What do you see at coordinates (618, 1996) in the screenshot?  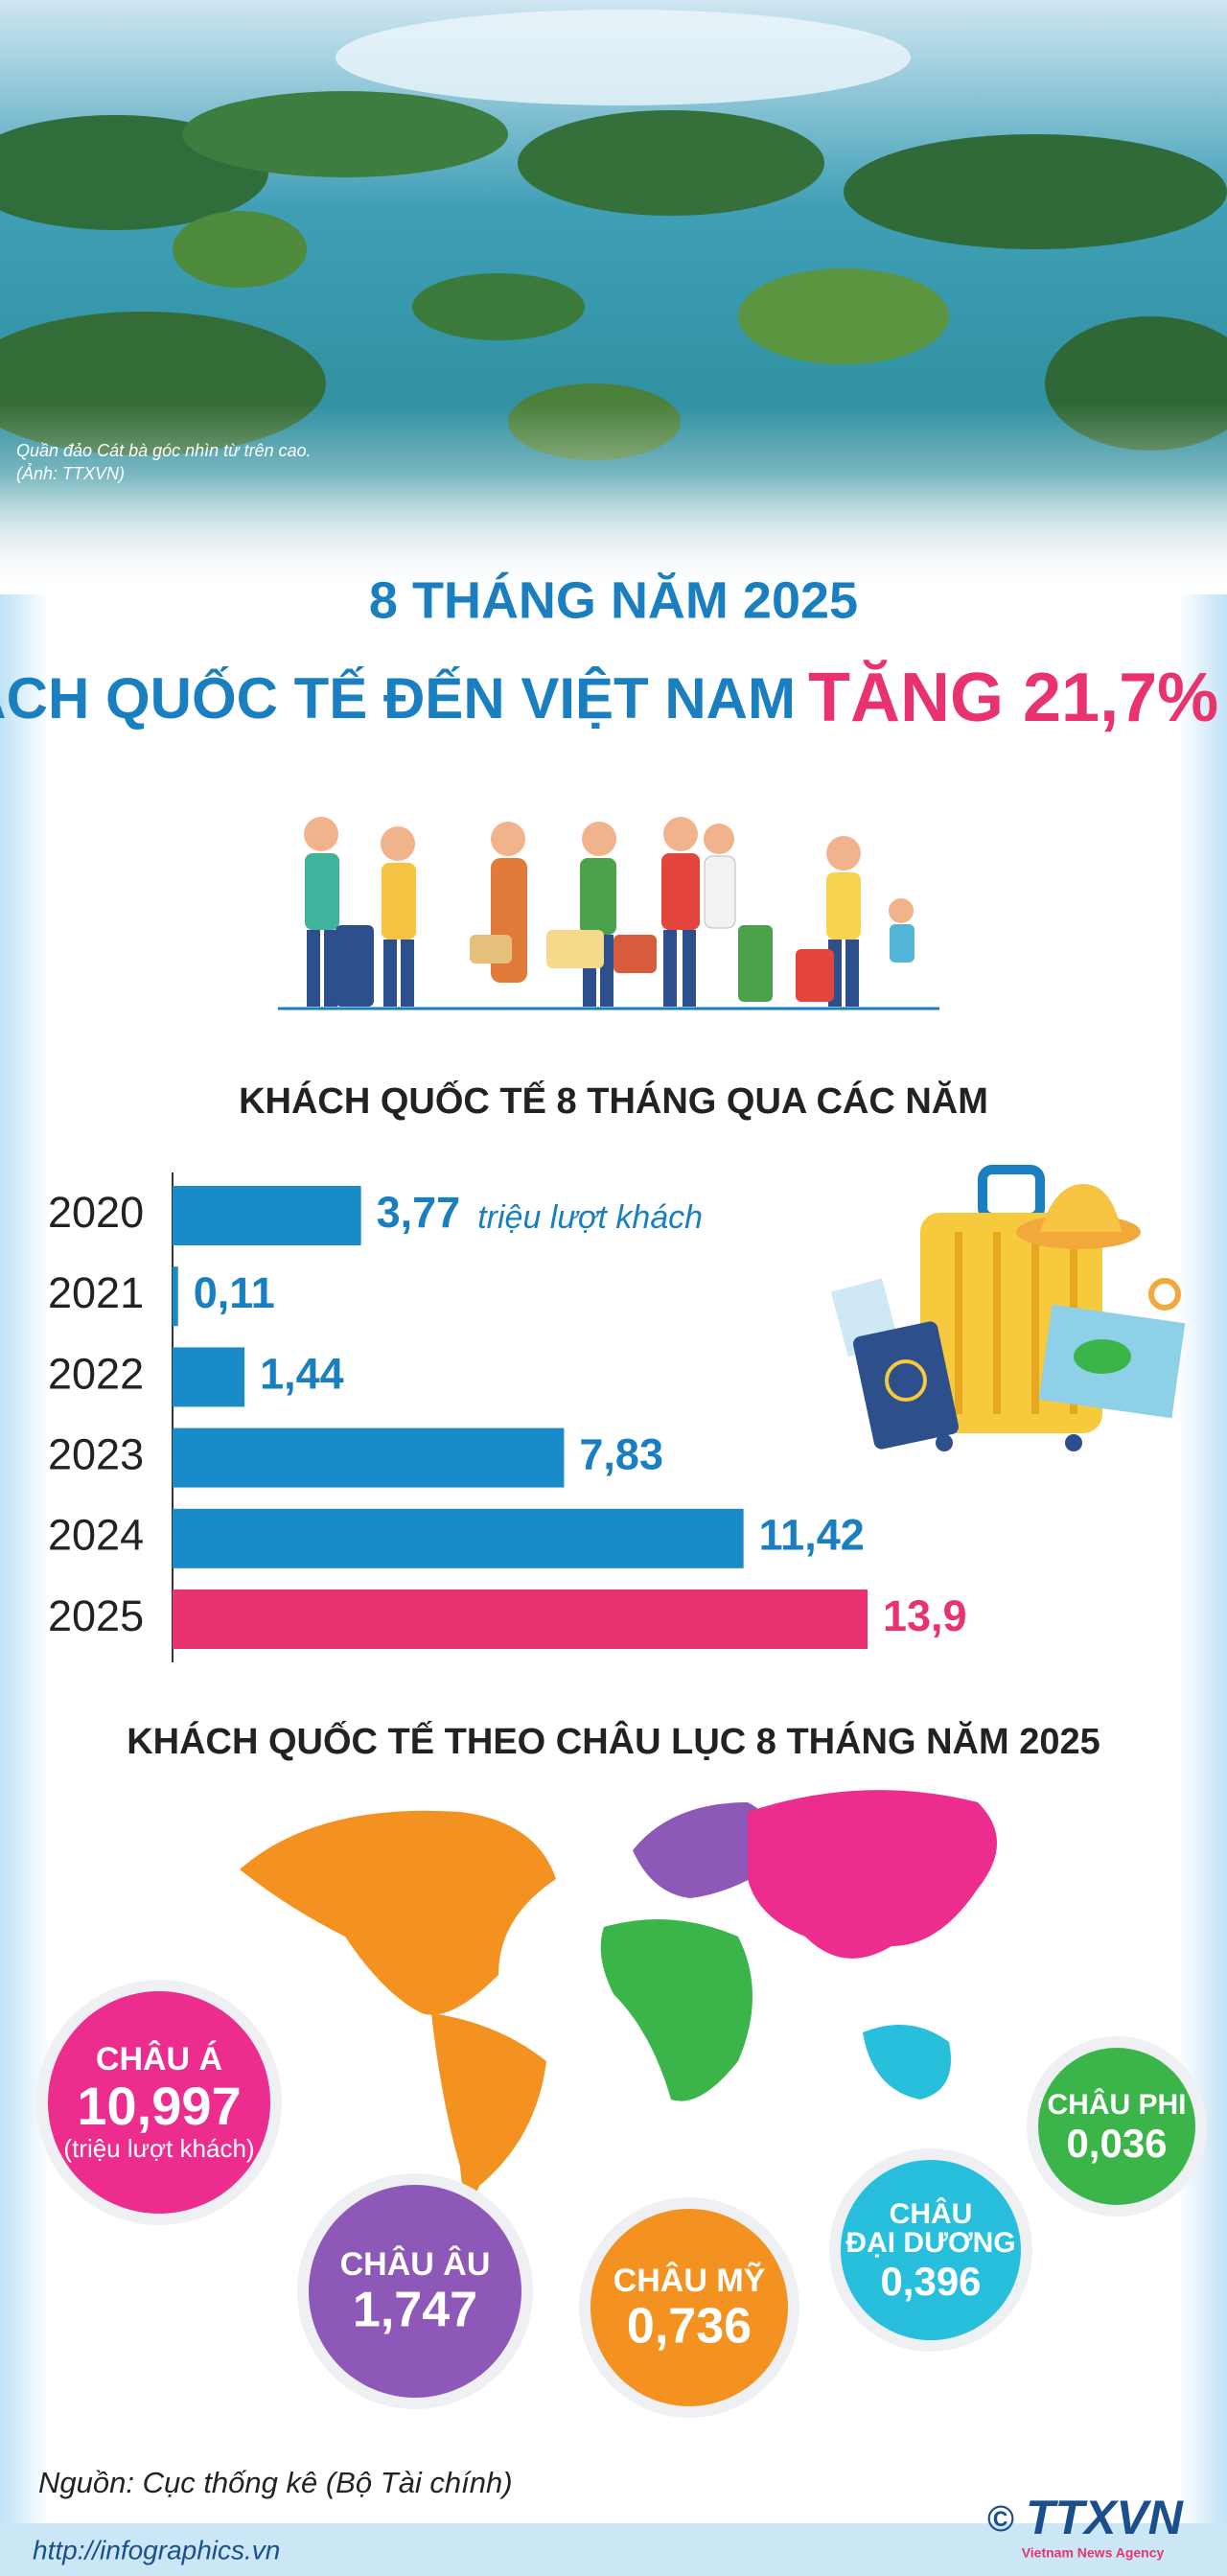 I see `world-map` at bounding box center [618, 1996].